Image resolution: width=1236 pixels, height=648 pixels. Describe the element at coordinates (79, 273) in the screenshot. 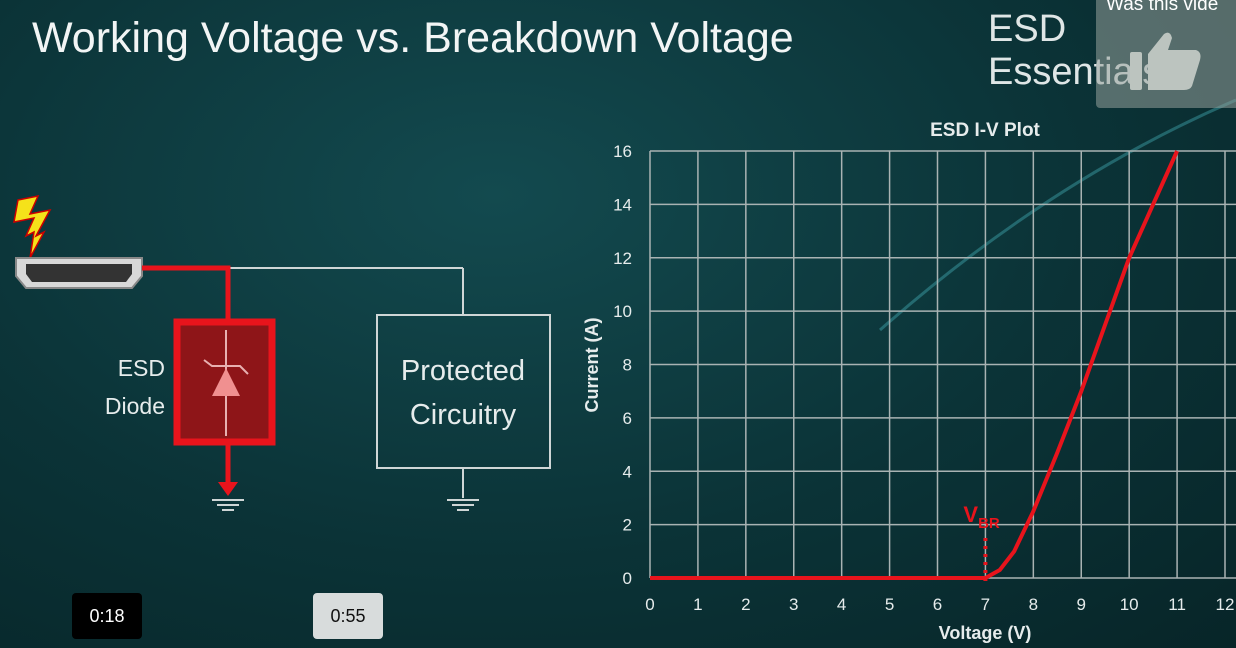

I see `hdmi-connector-icon` at that location.